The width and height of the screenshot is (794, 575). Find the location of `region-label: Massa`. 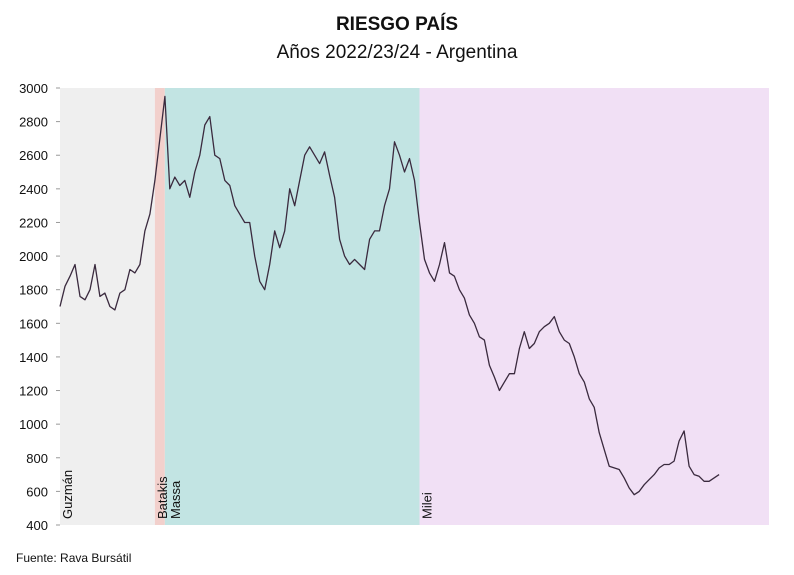

region-label: Massa is located at coordinates (175, 499).